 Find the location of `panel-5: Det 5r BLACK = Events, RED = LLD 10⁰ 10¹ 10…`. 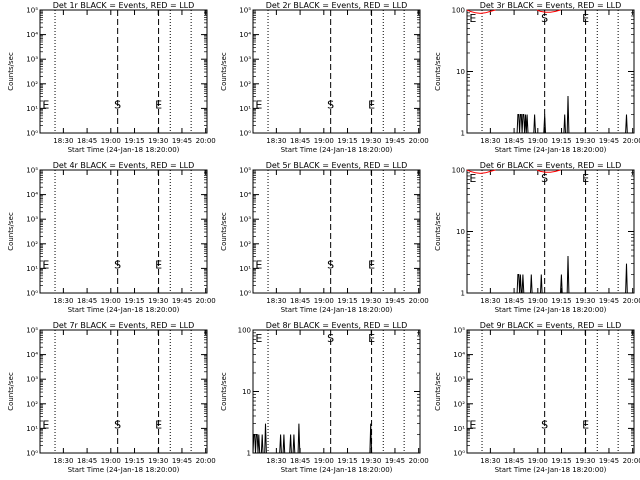

panel-5: Det 5r BLACK = Events, RED = LLD 10⁰ 10¹ 10… is located at coordinates (324, 237).